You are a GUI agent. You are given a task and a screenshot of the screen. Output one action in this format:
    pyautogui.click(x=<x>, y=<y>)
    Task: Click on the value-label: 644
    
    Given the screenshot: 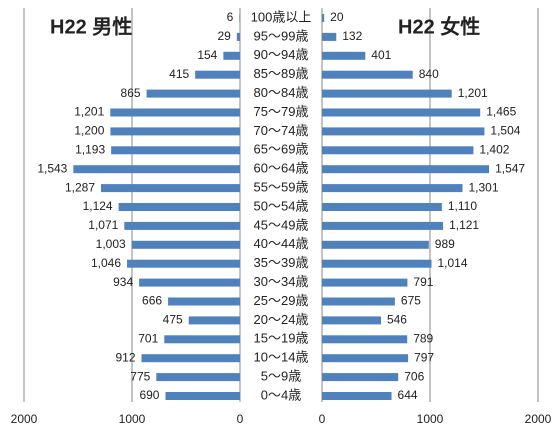 What is the action you would take?
    pyautogui.click(x=408, y=395)
    